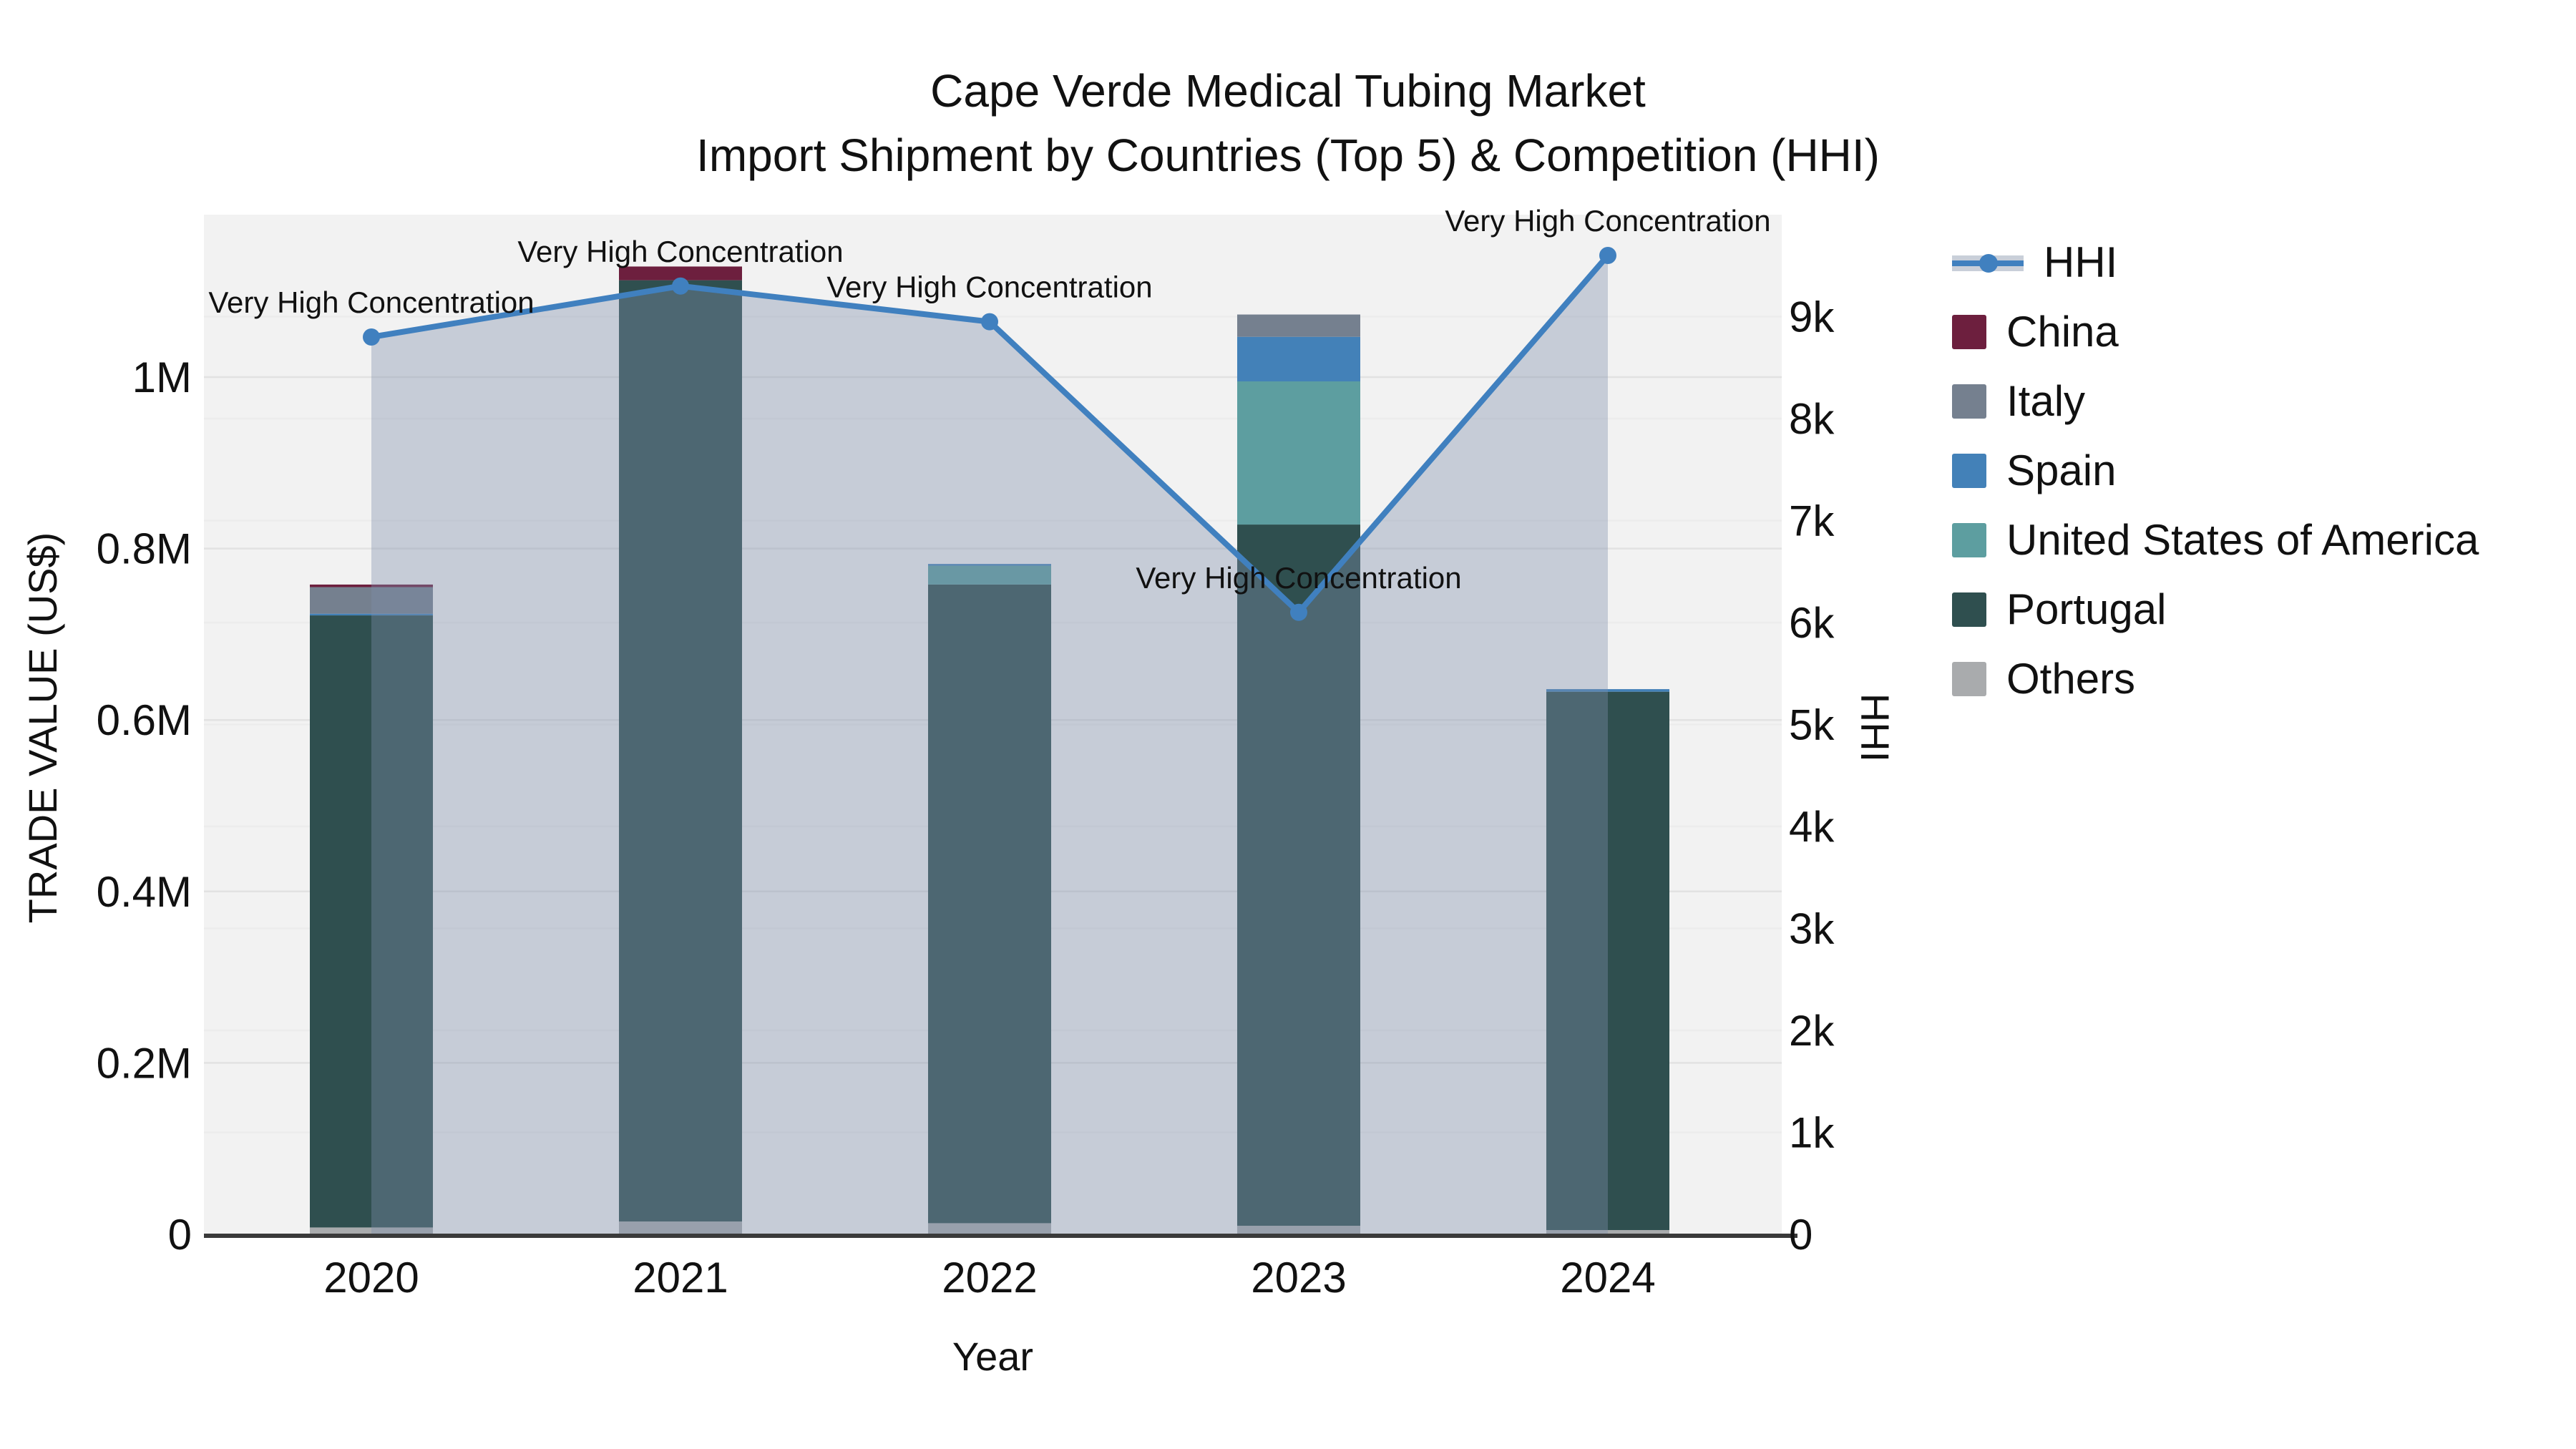  Describe the element at coordinates (2061, 470) in the screenshot. I see `legend-item-label: Spain` at that location.